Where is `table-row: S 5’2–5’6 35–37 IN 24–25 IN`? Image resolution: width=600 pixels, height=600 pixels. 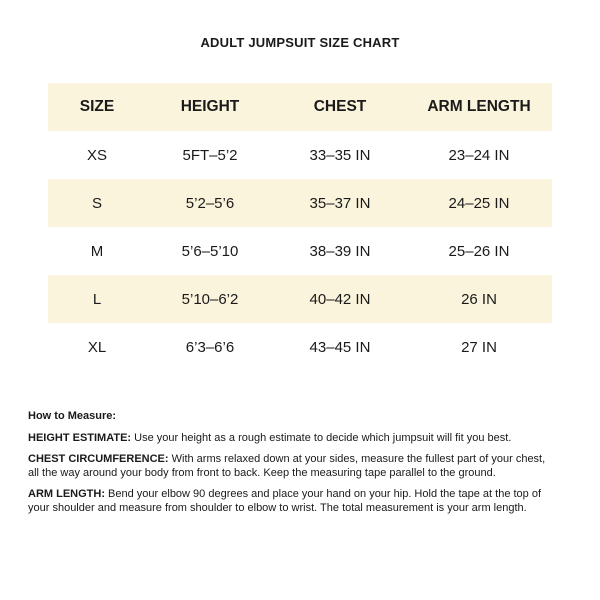
table-row: S 5’2–5’6 35–37 IN 24–25 IN is located at coordinates (300, 203).